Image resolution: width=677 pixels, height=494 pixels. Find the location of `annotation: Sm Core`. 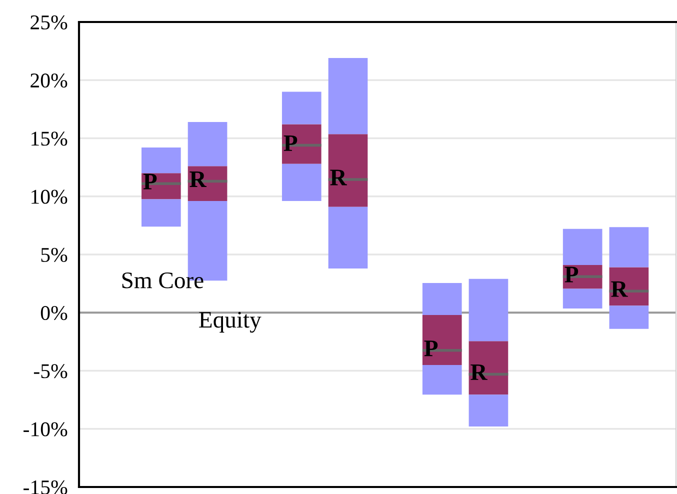

annotation: Sm Core is located at coordinates (163, 280).